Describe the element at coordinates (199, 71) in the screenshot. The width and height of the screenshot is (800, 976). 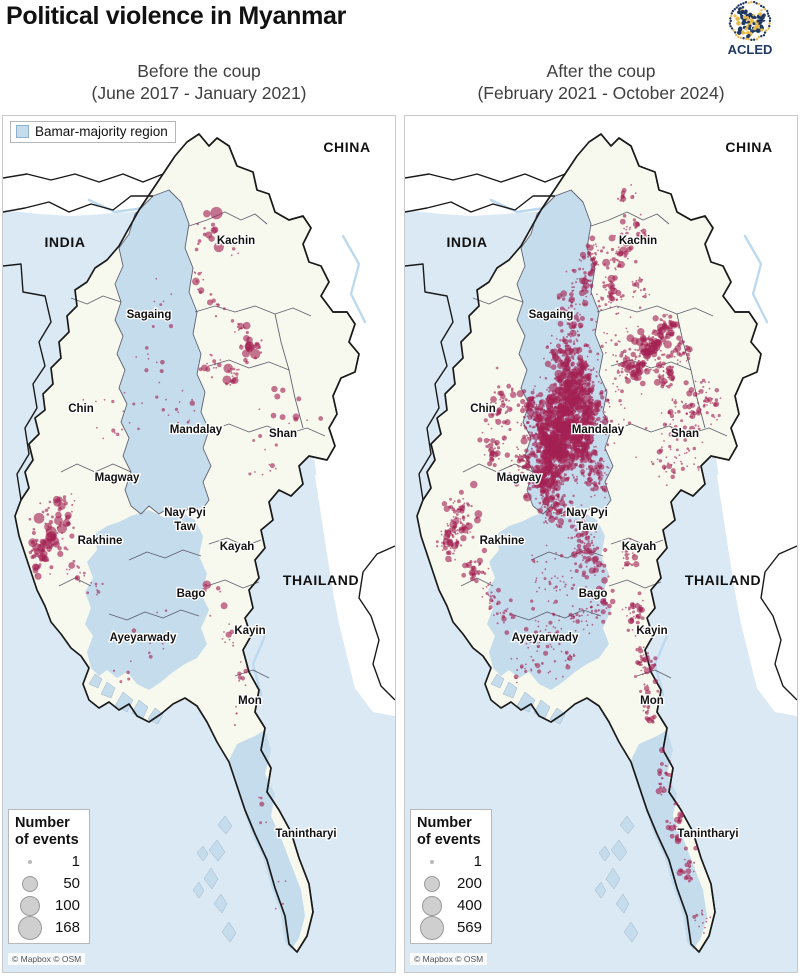
I see `subtitle-before-line1: Before the coup` at that location.